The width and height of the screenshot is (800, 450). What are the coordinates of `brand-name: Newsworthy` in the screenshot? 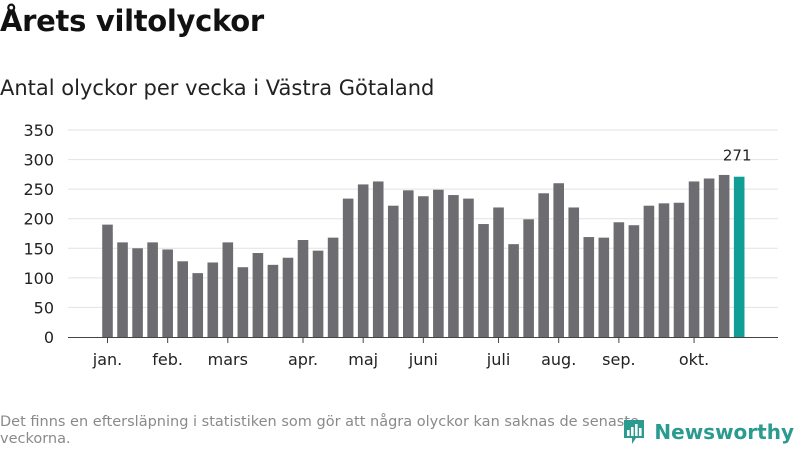 It's located at (724, 432).